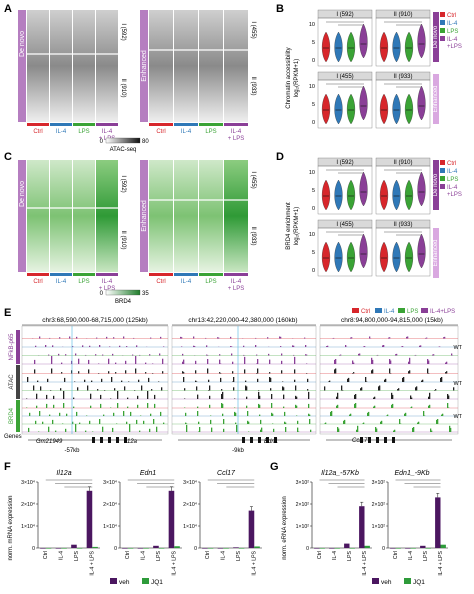 The image size is (474, 594). What do you see at coordinates (46, 555) in the screenshot?
I see `x-tick-label: Ctrl` at bounding box center [46, 555].